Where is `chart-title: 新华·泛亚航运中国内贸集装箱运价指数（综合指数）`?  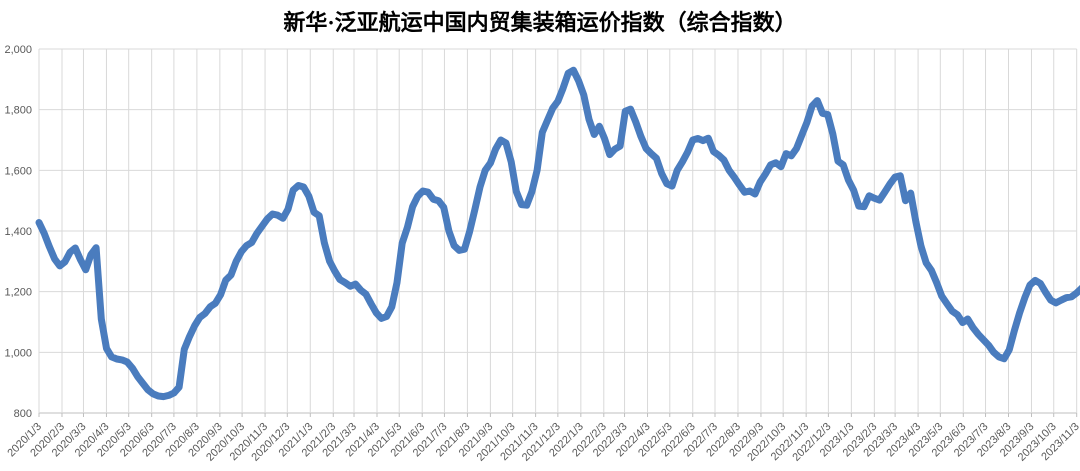 chart-title: 新华·泛亚航运中国内贸集装箱运价指数（综合指数） is located at coordinates (540, 22).